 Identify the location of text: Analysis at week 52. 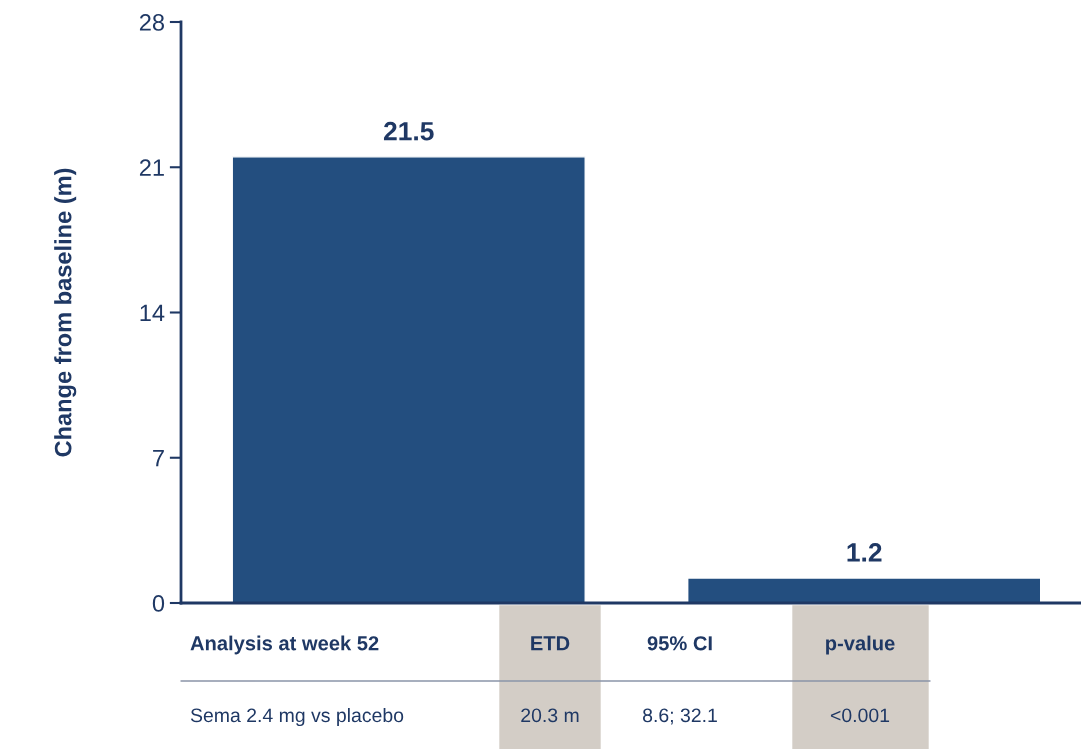
(284, 645).